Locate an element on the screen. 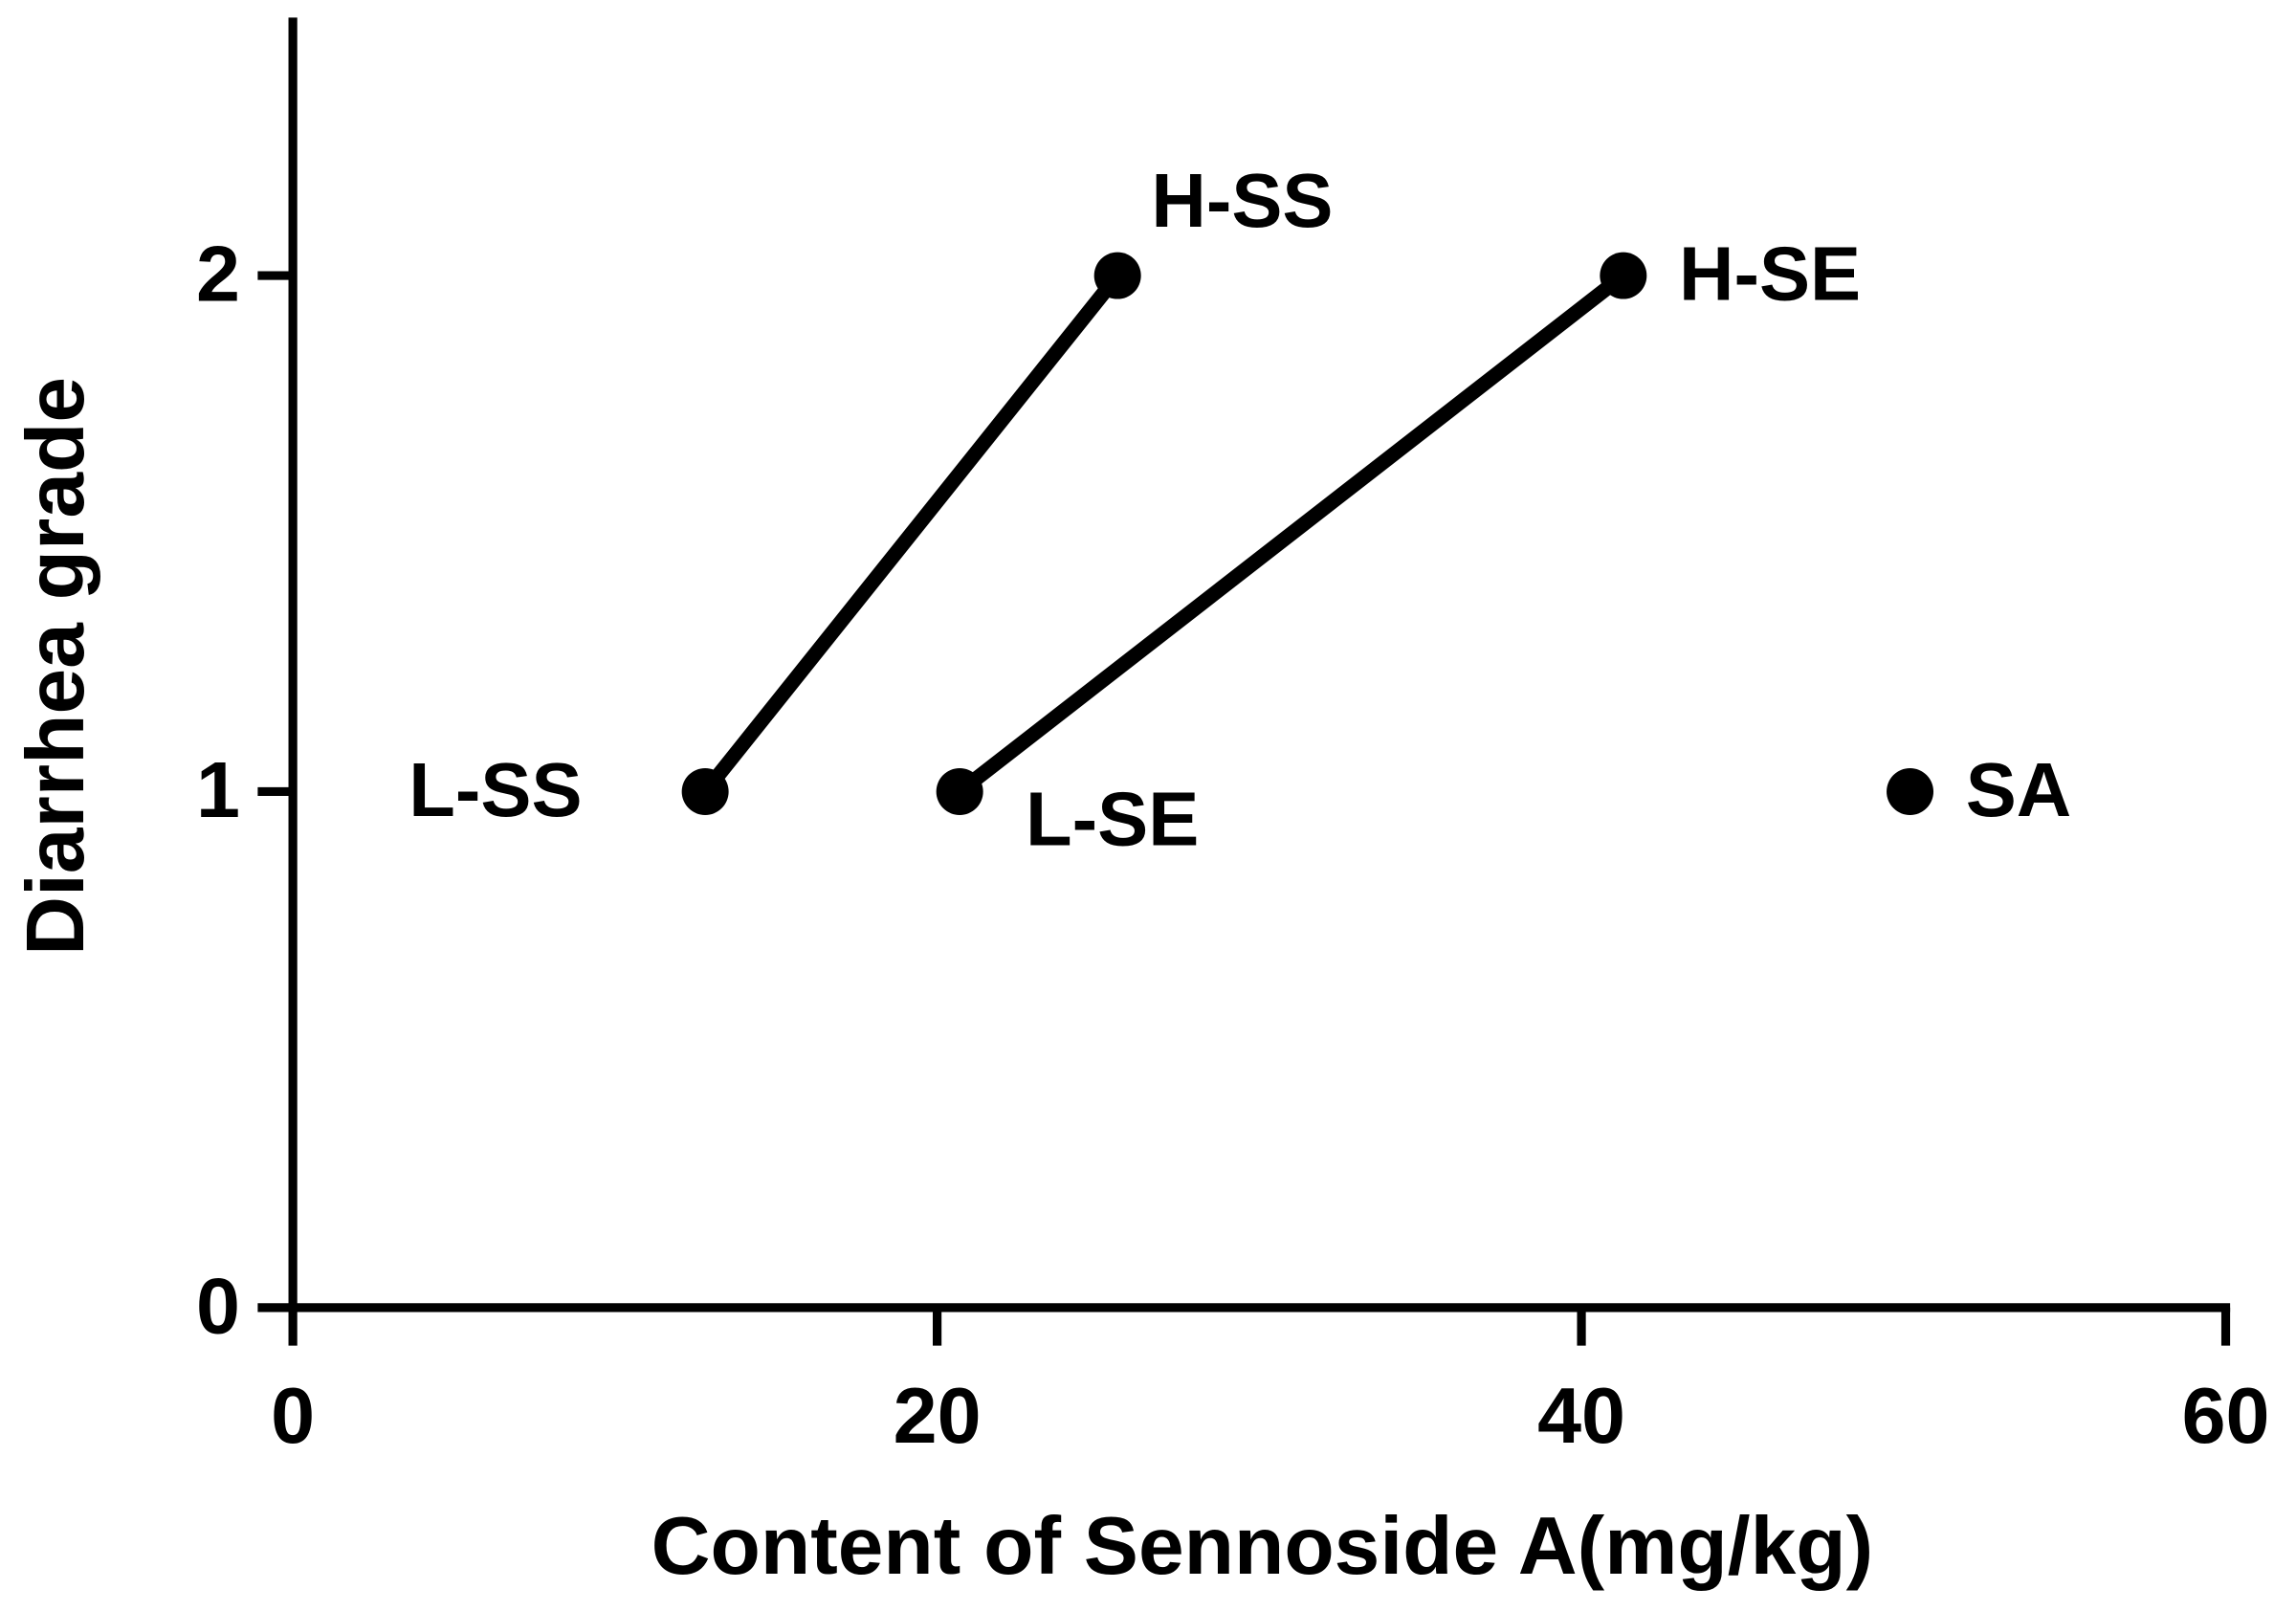  x-axis-title: Content of Sennoside A(mg/kg) is located at coordinates (1263, 1546).